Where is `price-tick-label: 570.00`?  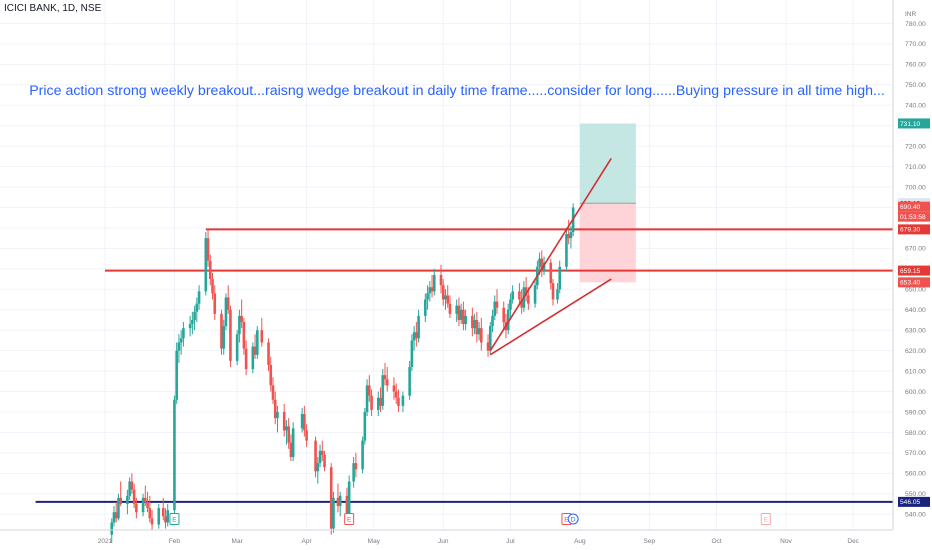
price-tick-label: 570.00 is located at coordinates (915, 453).